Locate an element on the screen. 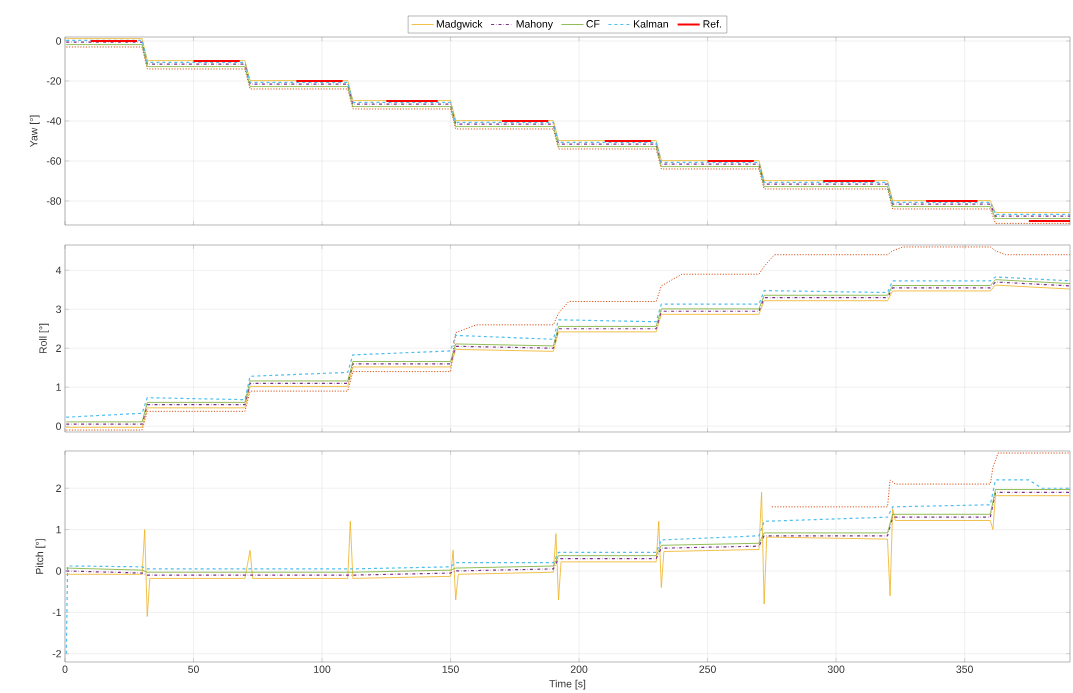 This screenshot has height=693, width=1073. y-tick-label: 4 is located at coordinates (58, 270).